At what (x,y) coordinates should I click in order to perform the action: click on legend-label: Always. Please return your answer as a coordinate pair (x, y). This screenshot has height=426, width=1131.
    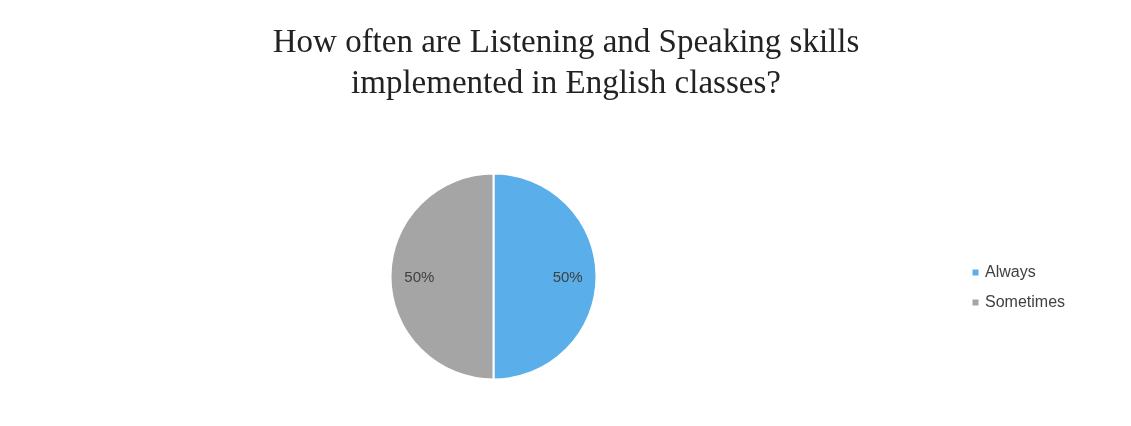
    Looking at the image, I should click on (1010, 272).